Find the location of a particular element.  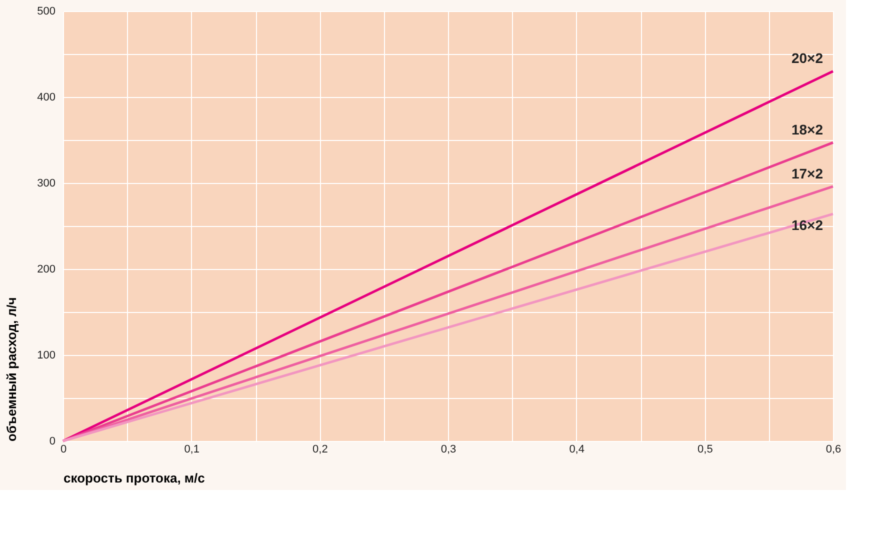

y-tick-label: 500 is located at coordinates (46, 12).